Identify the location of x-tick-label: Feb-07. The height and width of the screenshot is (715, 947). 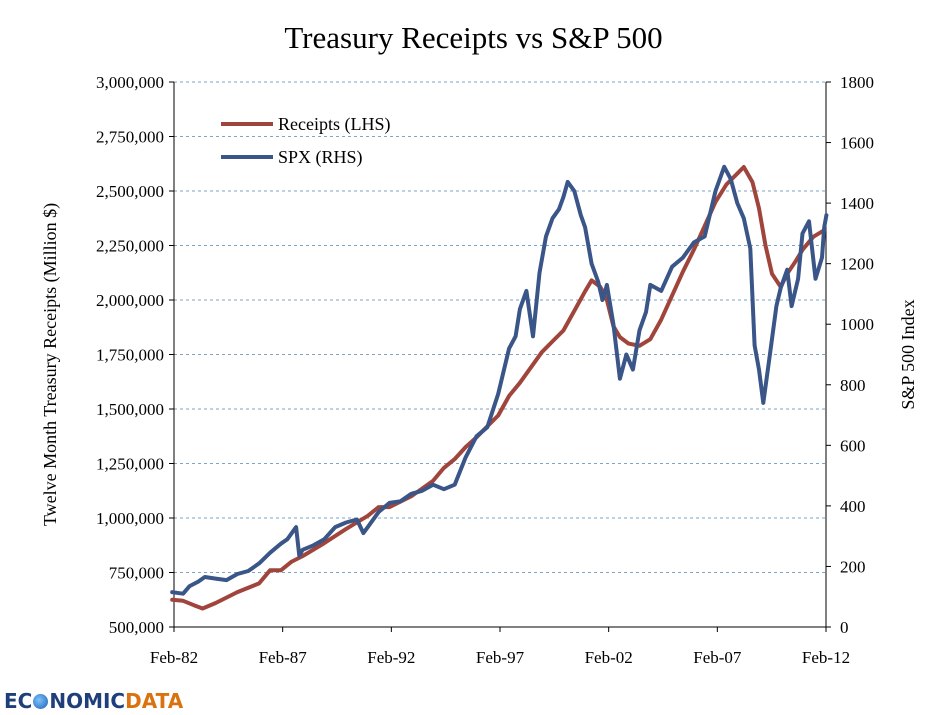
(717, 657).